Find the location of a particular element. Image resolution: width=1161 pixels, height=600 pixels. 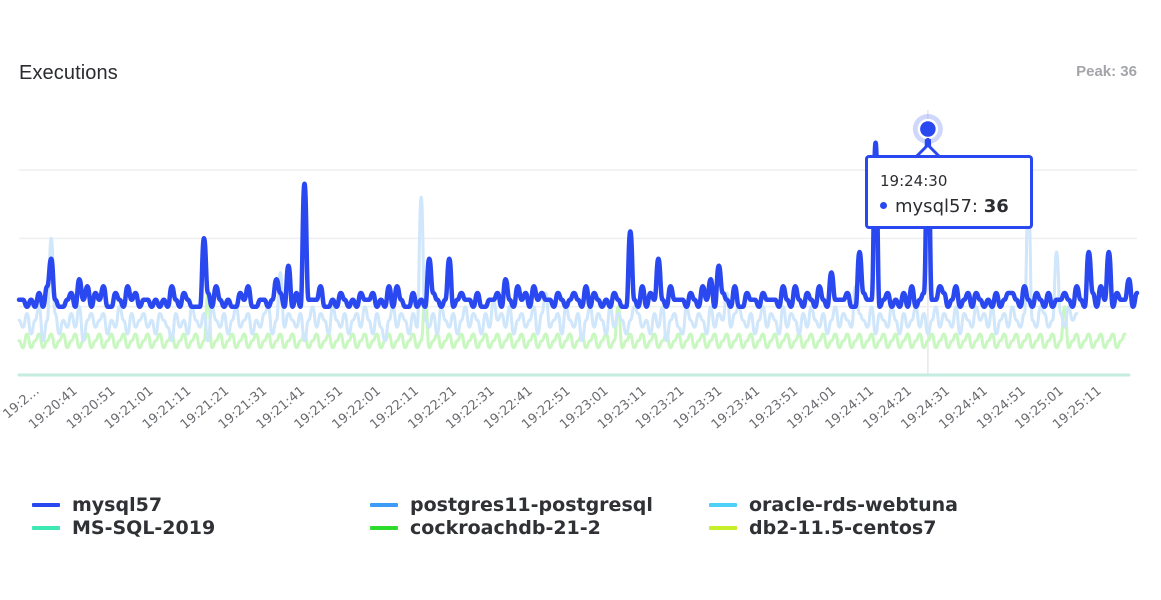

legend-label: mysql57 is located at coordinates (117, 505).